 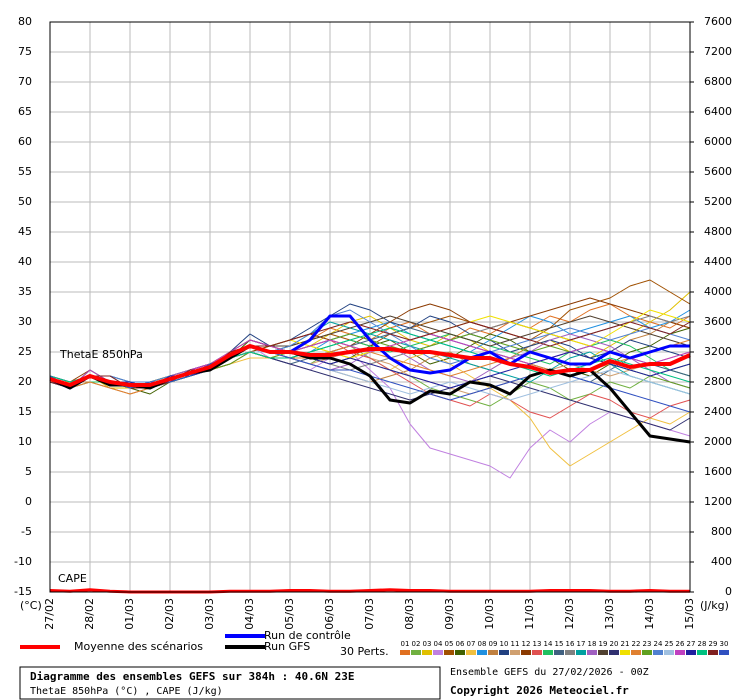 I want to click on x-tick-label: 15/03, so click(x=689, y=614).